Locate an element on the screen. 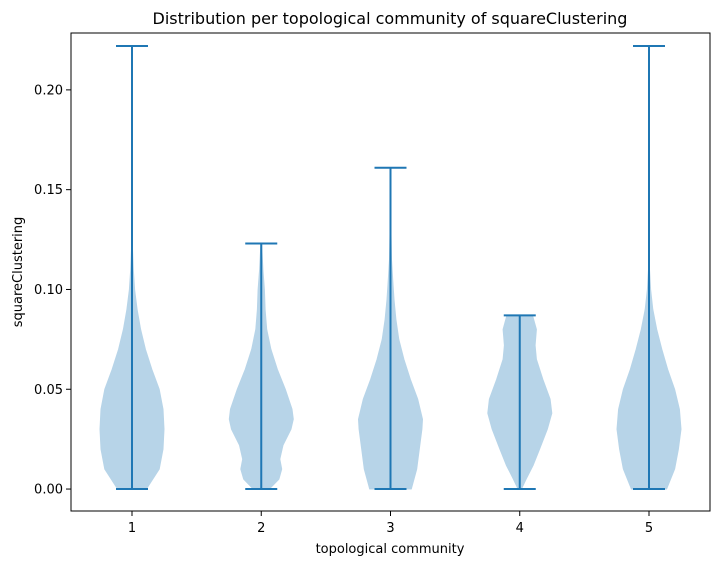 This screenshot has width=720, height=565. x-tick-label-0: 1 is located at coordinates (132, 528).